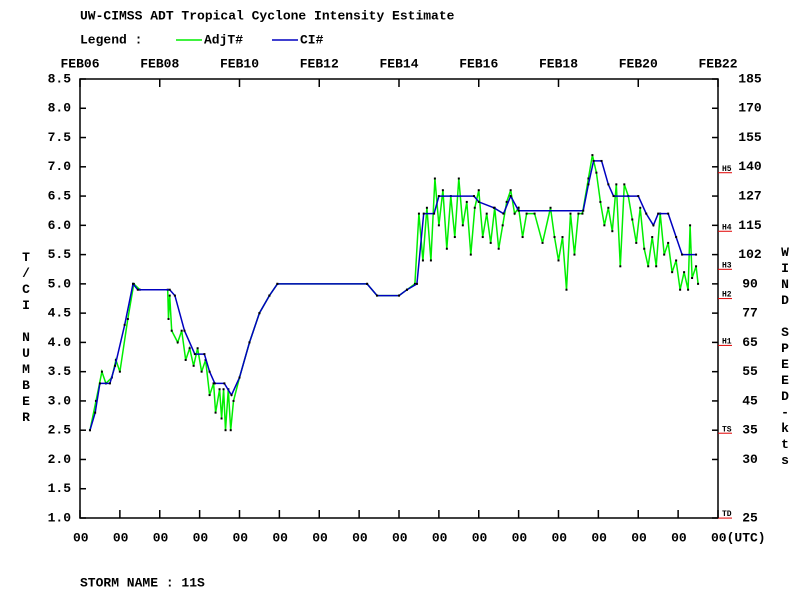 Image resolution: width=800 pixels, height=600 pixels. I want to click on intensity-marker-label: H1, so click(727, 342).